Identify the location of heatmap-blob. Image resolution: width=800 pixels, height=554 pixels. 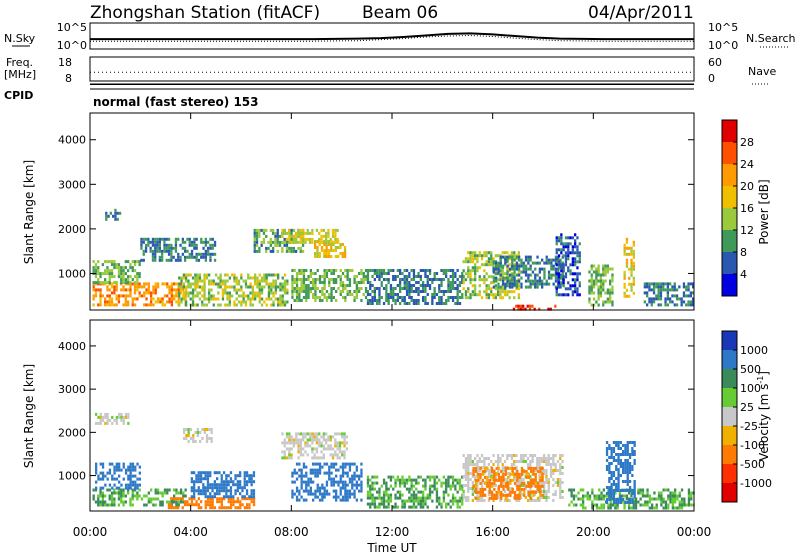
(314, 446).